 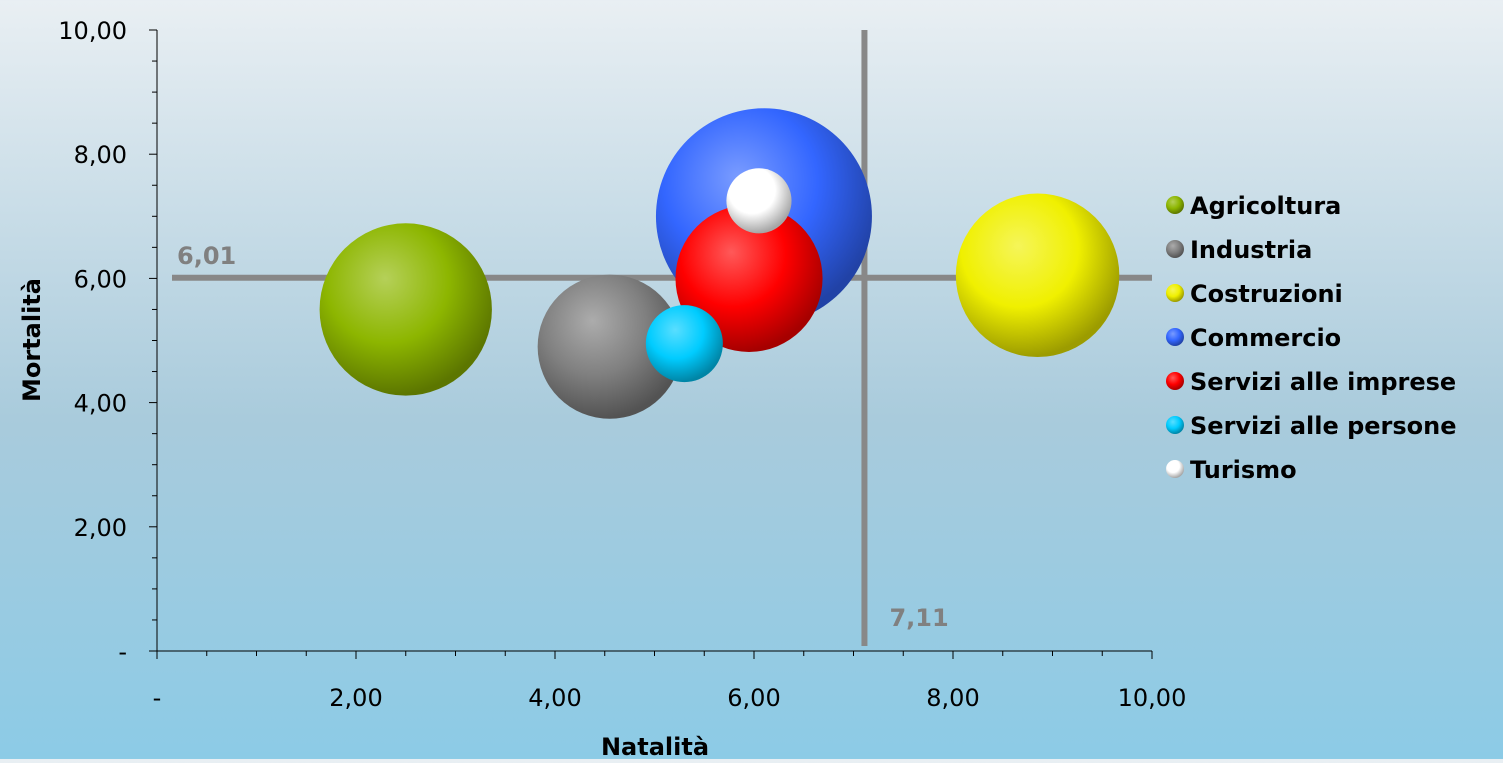 What do you see at coordinates (100, 155) in the screenshot?
I see `y-tick-label: 8,00` at bounding box center [100, 155].